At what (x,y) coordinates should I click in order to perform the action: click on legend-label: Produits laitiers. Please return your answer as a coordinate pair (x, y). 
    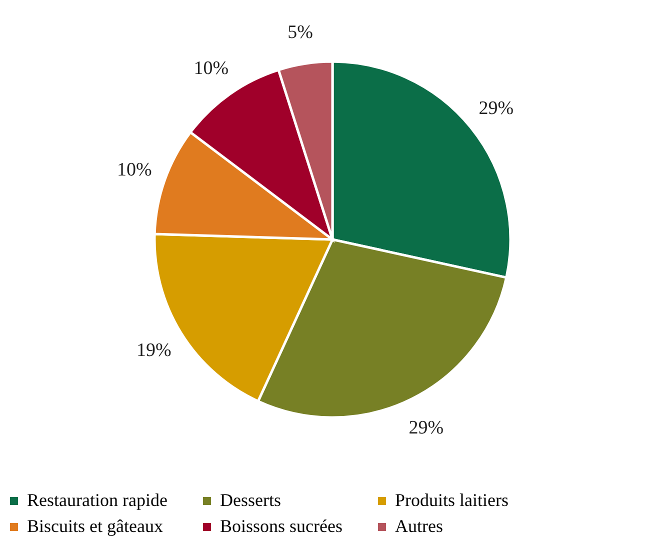
    Looking at the image, I should click on (451, 500).